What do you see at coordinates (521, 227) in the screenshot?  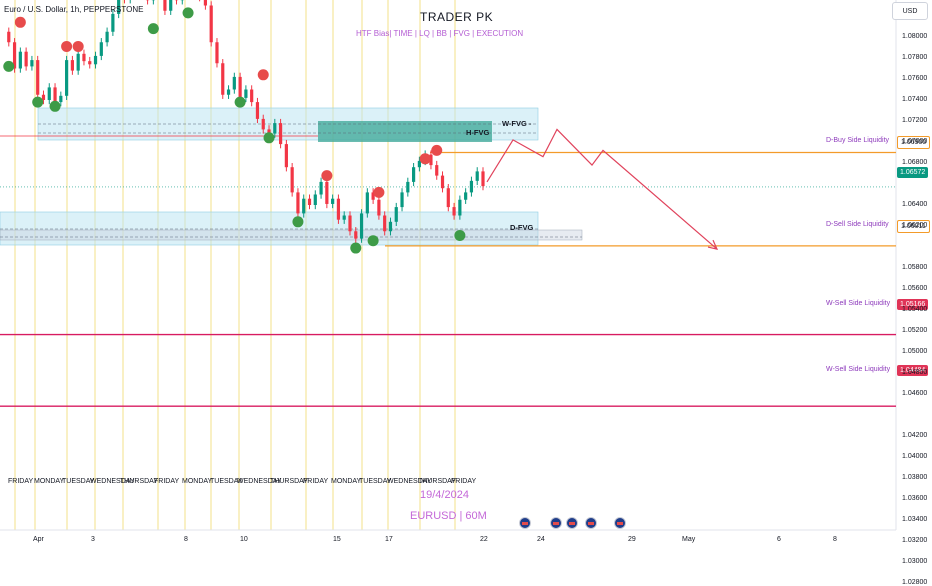 I see `d-fvg-label: D-FVG` at bounding box center [521, 227].